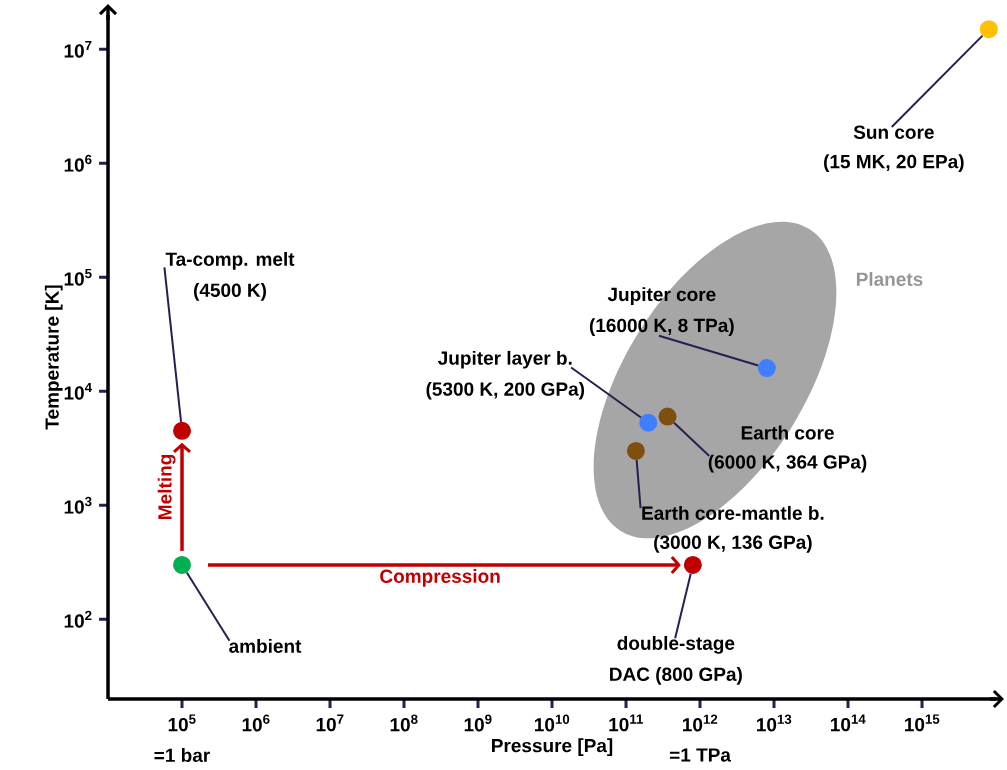 This screenshot has height=770, width=1007. I want to click on y-tick-label: 10$^{2}$, so click(78, 619).